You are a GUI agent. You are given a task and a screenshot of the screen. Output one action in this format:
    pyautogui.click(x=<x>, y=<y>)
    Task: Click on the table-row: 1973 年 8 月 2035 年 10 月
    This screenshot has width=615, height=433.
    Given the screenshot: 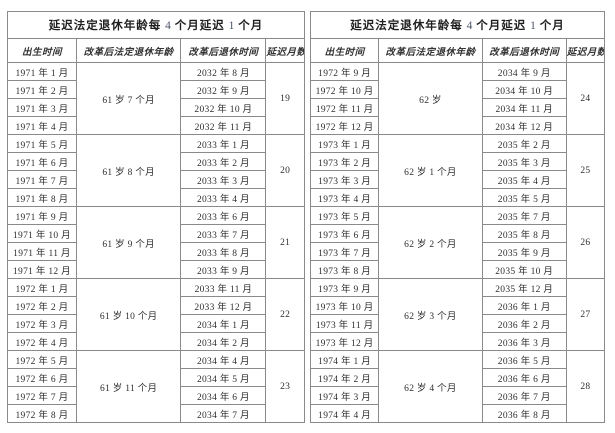 What is the action you would take?
    pyautogui.click(x=457, y=269)
    